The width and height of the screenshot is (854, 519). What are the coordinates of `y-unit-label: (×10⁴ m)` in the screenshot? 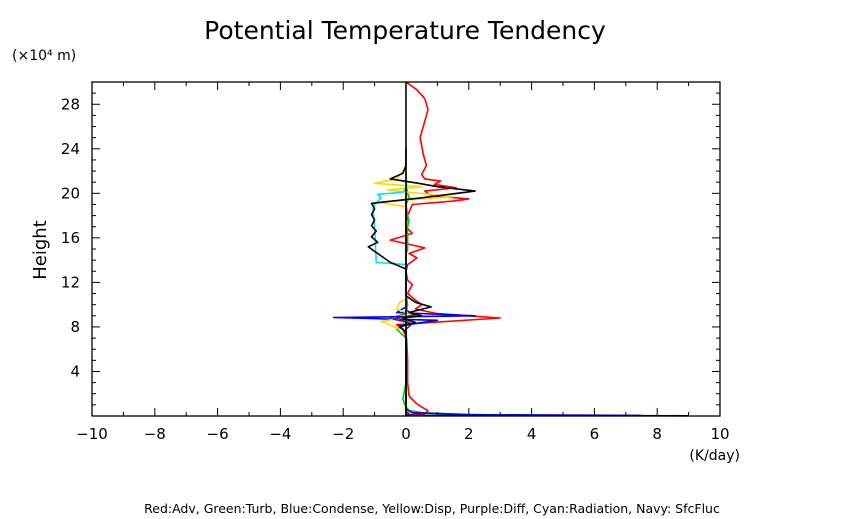 It's located at (44, 56).